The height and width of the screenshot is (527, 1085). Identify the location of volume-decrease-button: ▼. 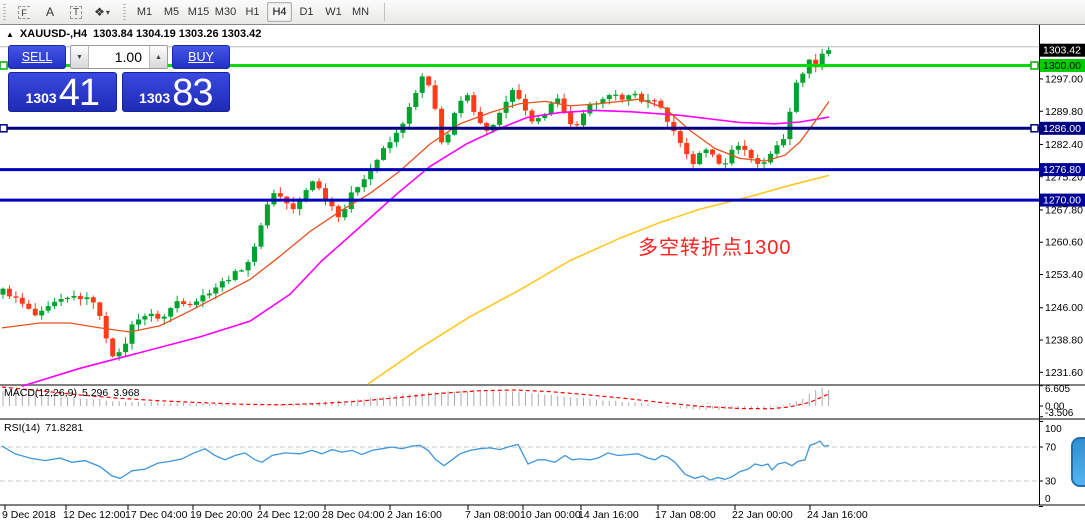
(80, 57).